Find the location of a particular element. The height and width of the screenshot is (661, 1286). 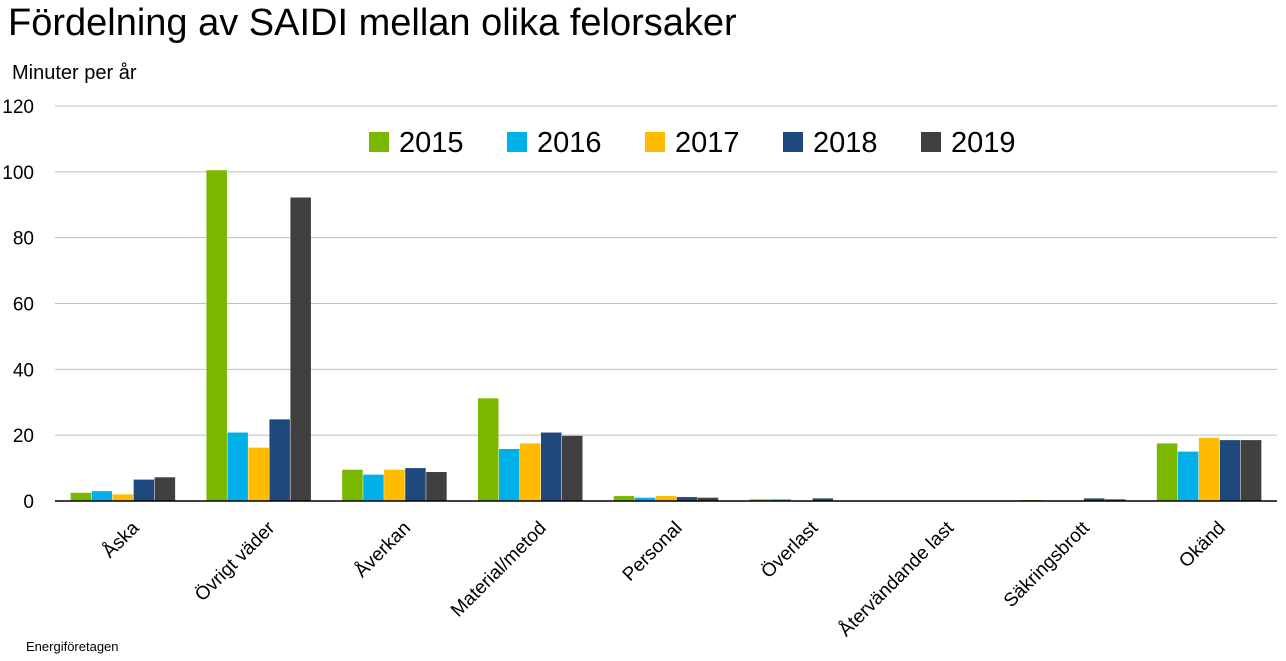

legend-label: 2016 is located at coordinates (569, 143).